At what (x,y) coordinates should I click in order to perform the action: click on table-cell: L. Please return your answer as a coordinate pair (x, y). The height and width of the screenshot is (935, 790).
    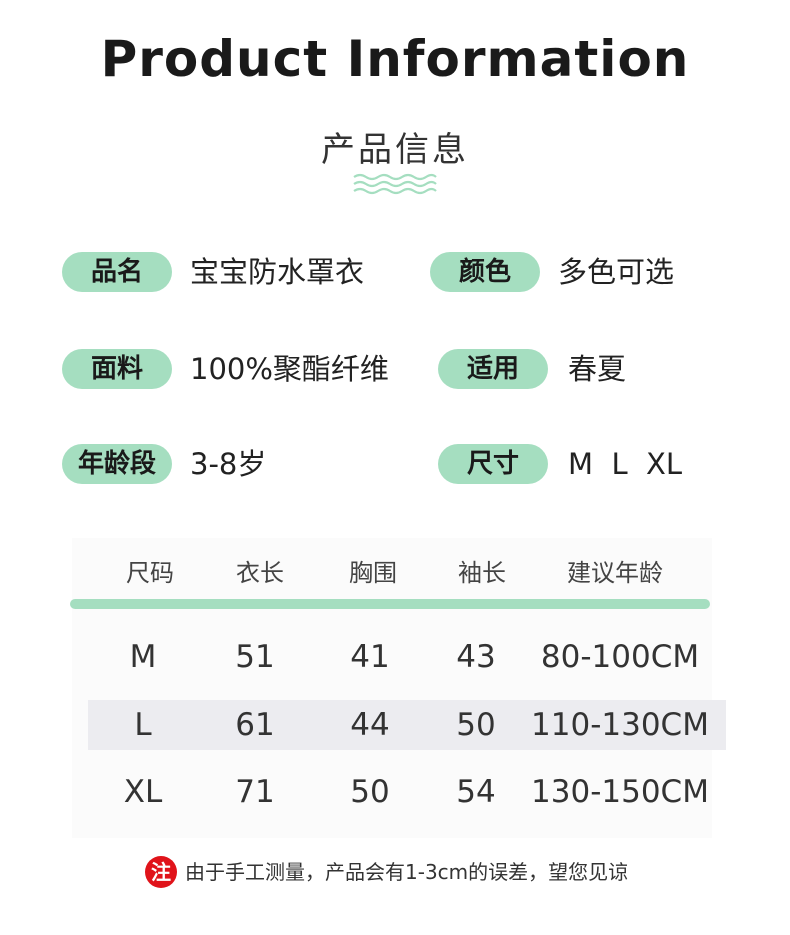
    Looking at the image, I should click on (143, 725).